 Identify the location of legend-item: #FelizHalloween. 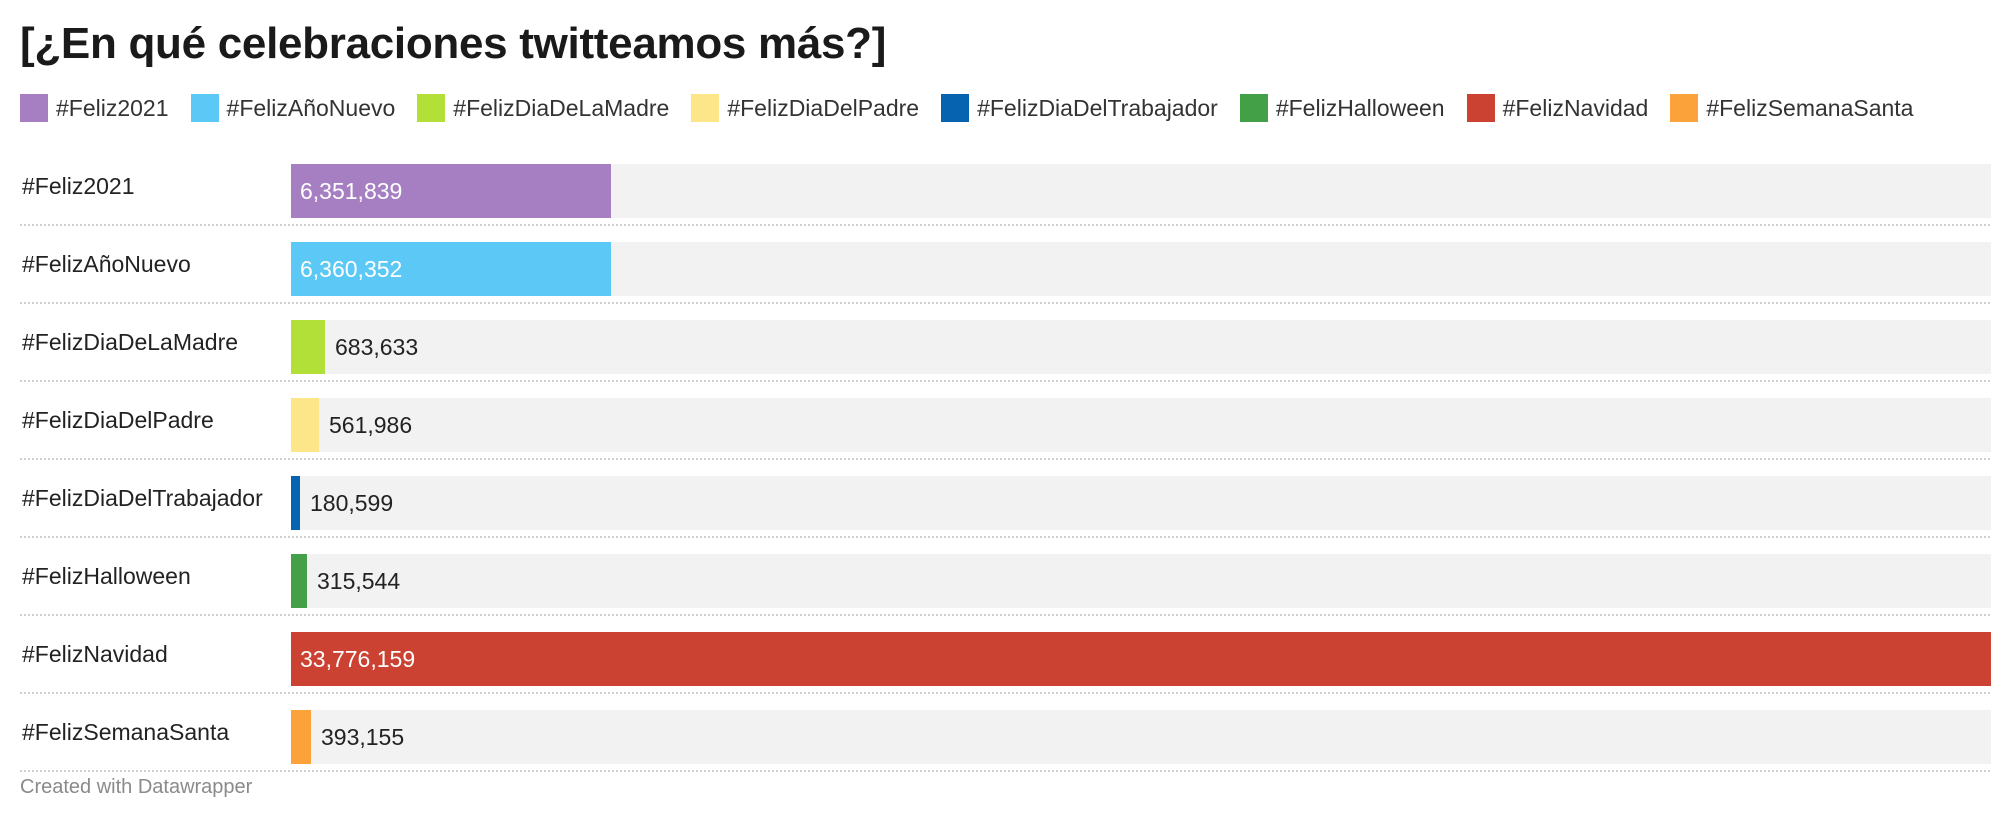
(1342, 108).